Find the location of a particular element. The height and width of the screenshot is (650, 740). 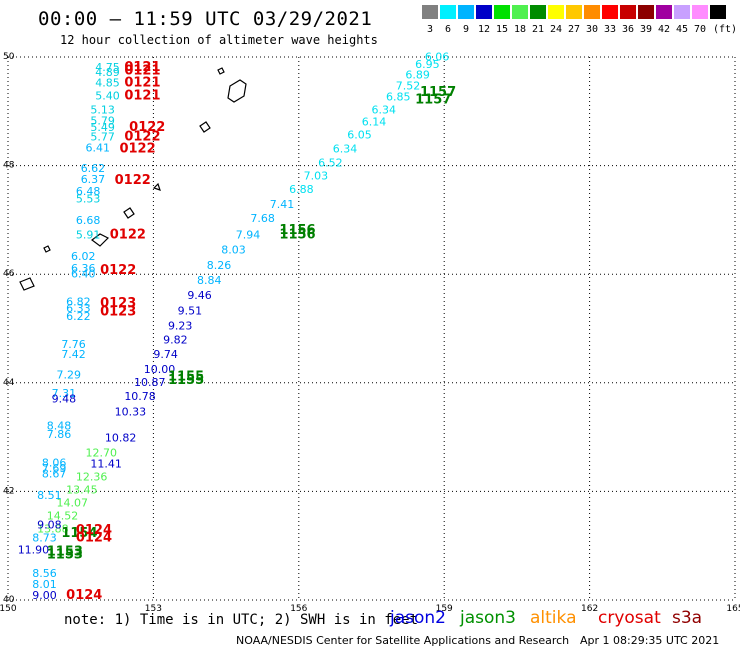

wave-height-label: 7.69 is located at coordinates (54, 468).